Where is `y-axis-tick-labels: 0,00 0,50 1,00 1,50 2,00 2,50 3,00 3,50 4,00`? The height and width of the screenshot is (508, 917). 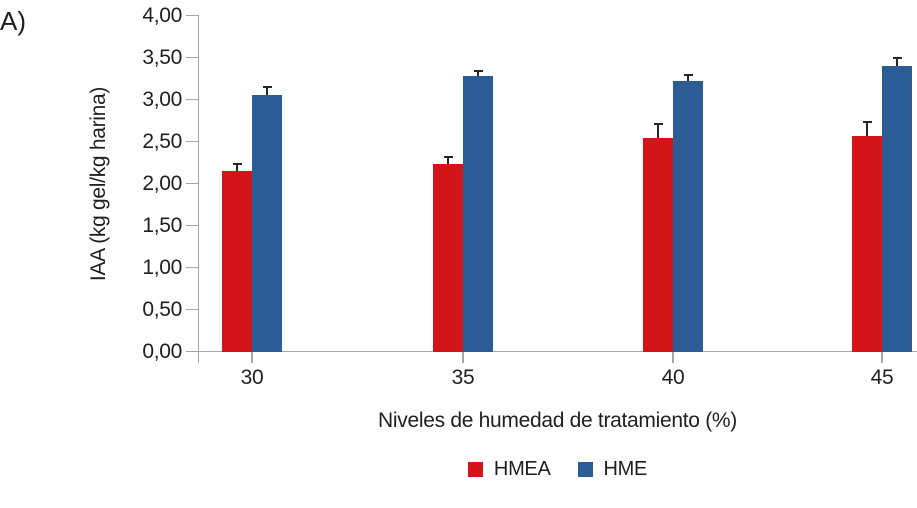
y-axis-tick-labels: 0,00 0,50 1,00 1,50 2,00 2,50 3,00 3,50 4,00 is located at coordinates (150, 183).